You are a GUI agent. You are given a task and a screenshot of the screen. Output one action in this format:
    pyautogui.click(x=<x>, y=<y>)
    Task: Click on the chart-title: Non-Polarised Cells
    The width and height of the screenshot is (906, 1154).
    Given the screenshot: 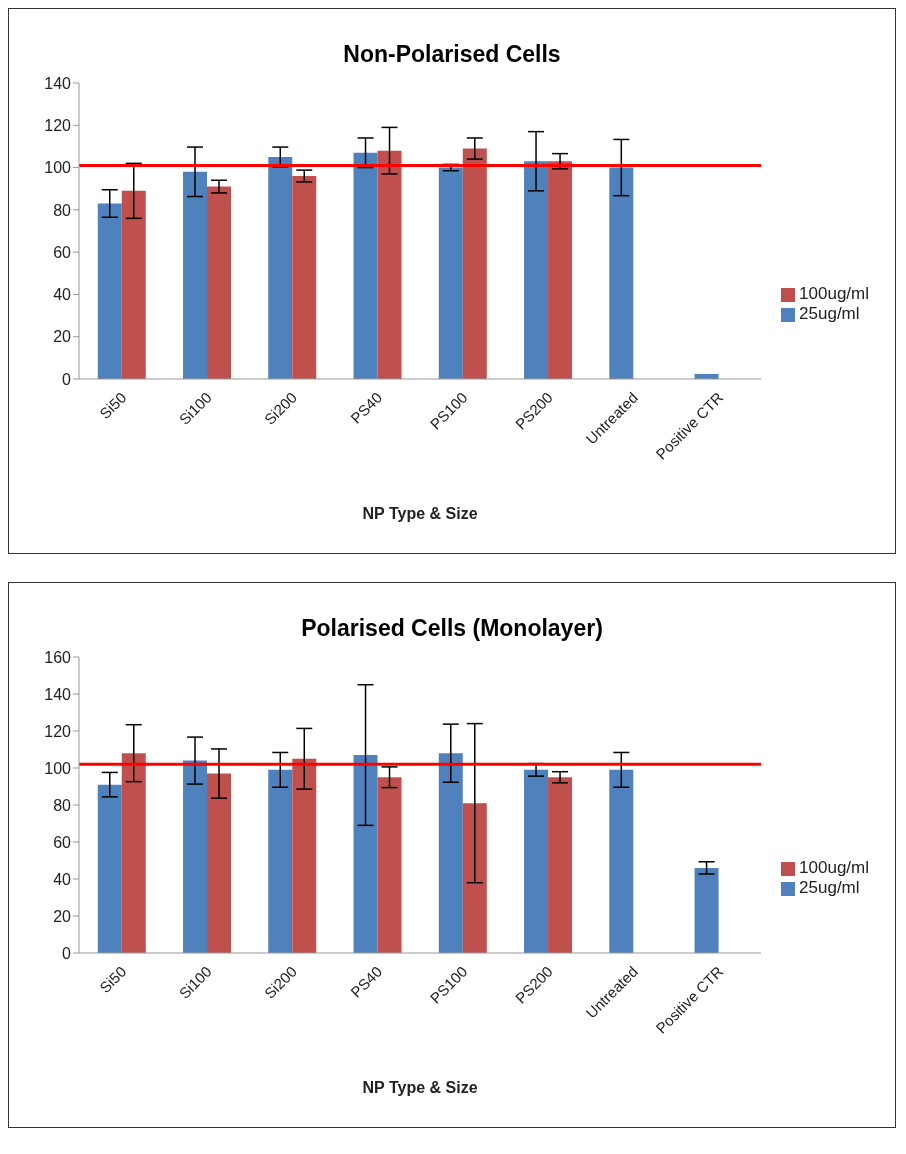 What is the action you would take?
    pyautogui.click(x=452, y=54)
    